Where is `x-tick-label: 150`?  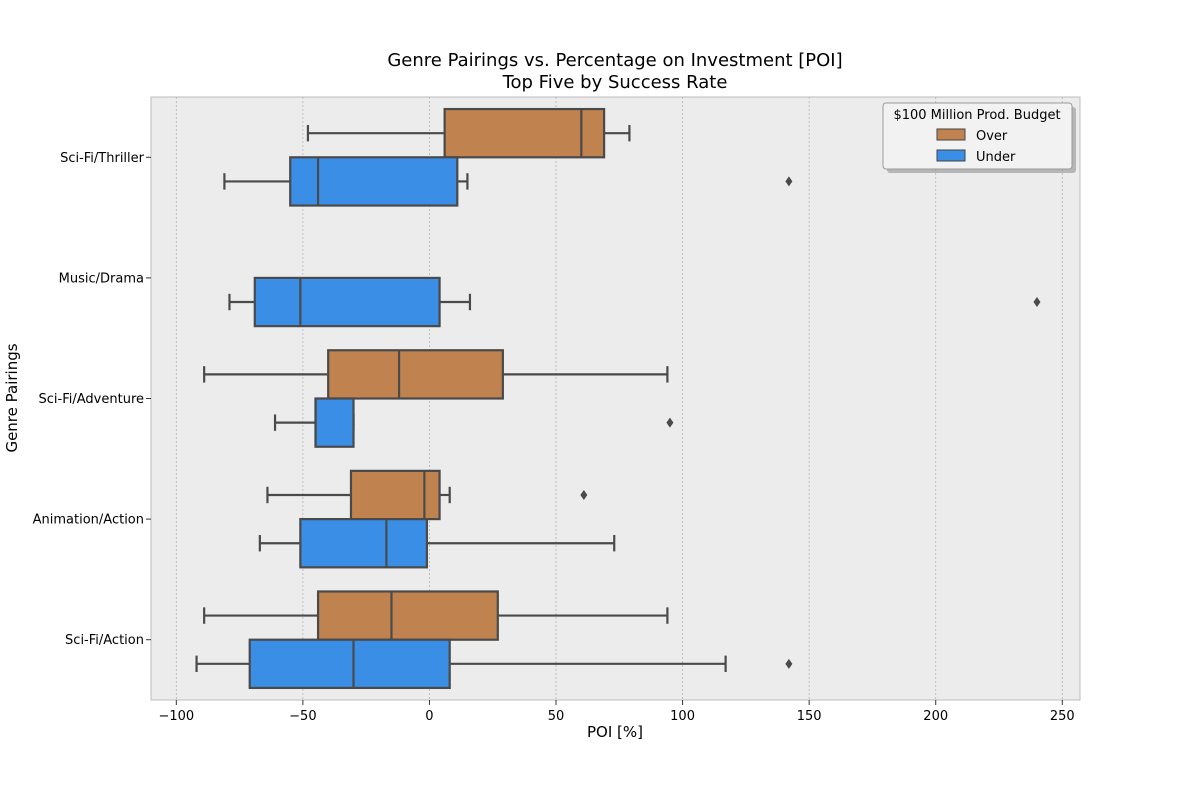 x-tick-label: 150 is located at coordinates (809, 716).